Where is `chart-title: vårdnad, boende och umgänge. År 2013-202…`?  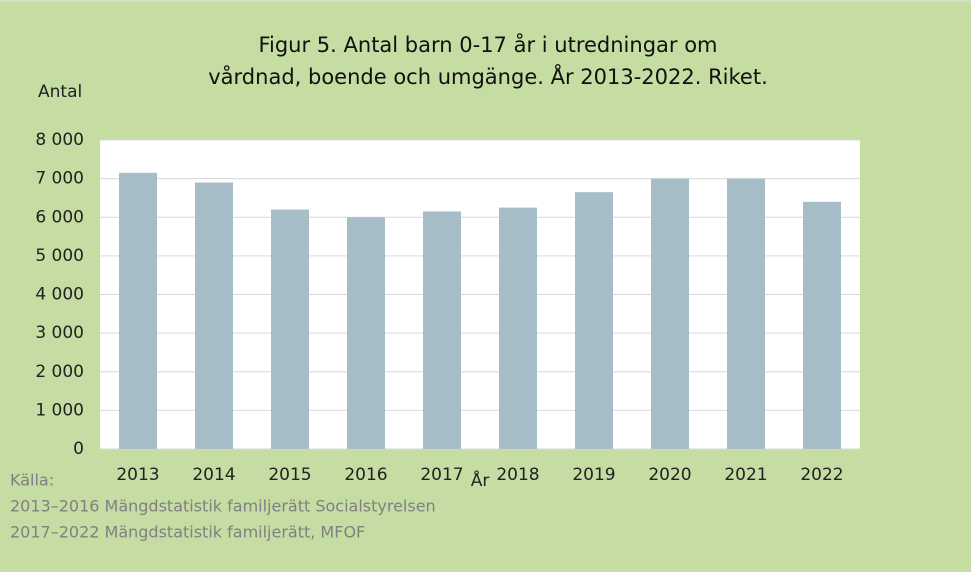
chart-title: vårdnad, boende och umgänge. År 2013-202… is located at coordinates (488, 76).